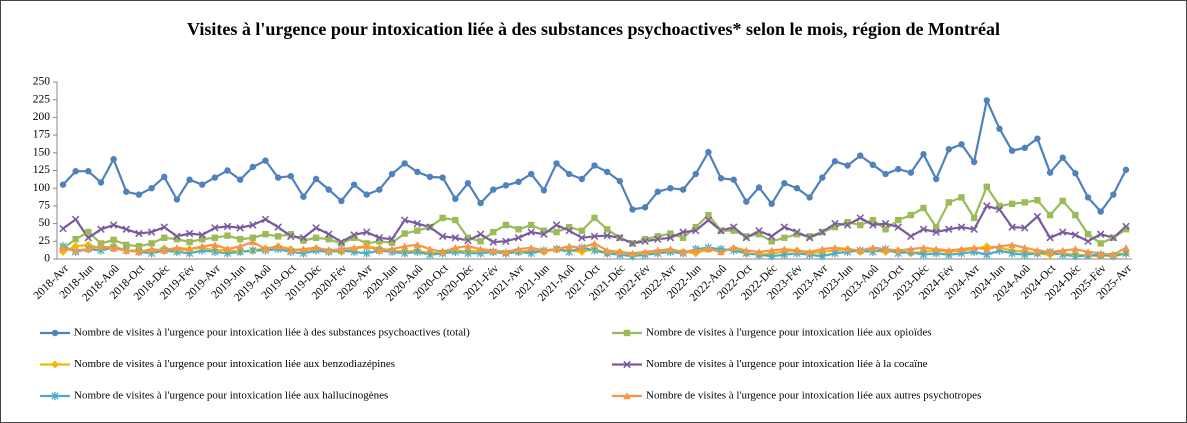  I want to click on y-tick-label: 250, so click(42, 82).